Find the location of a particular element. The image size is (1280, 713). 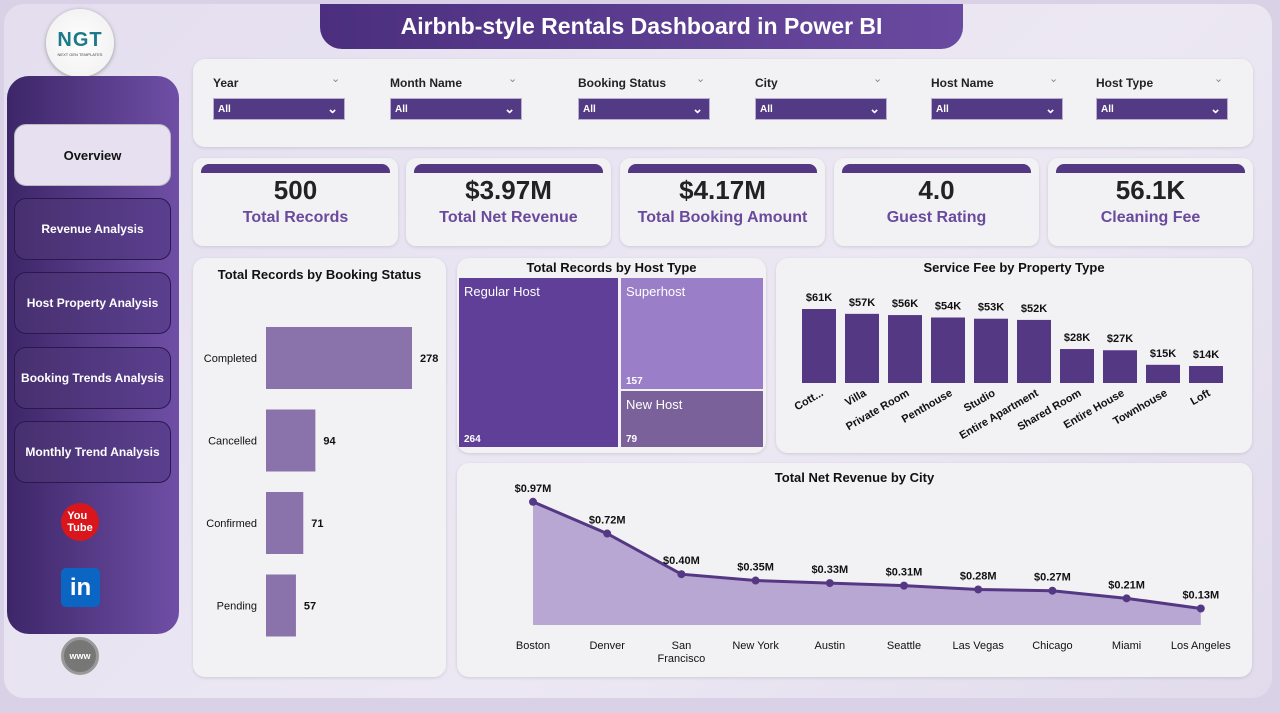

kpi-card: 4.0 Guest Rating is located at coordinates (936, 202).